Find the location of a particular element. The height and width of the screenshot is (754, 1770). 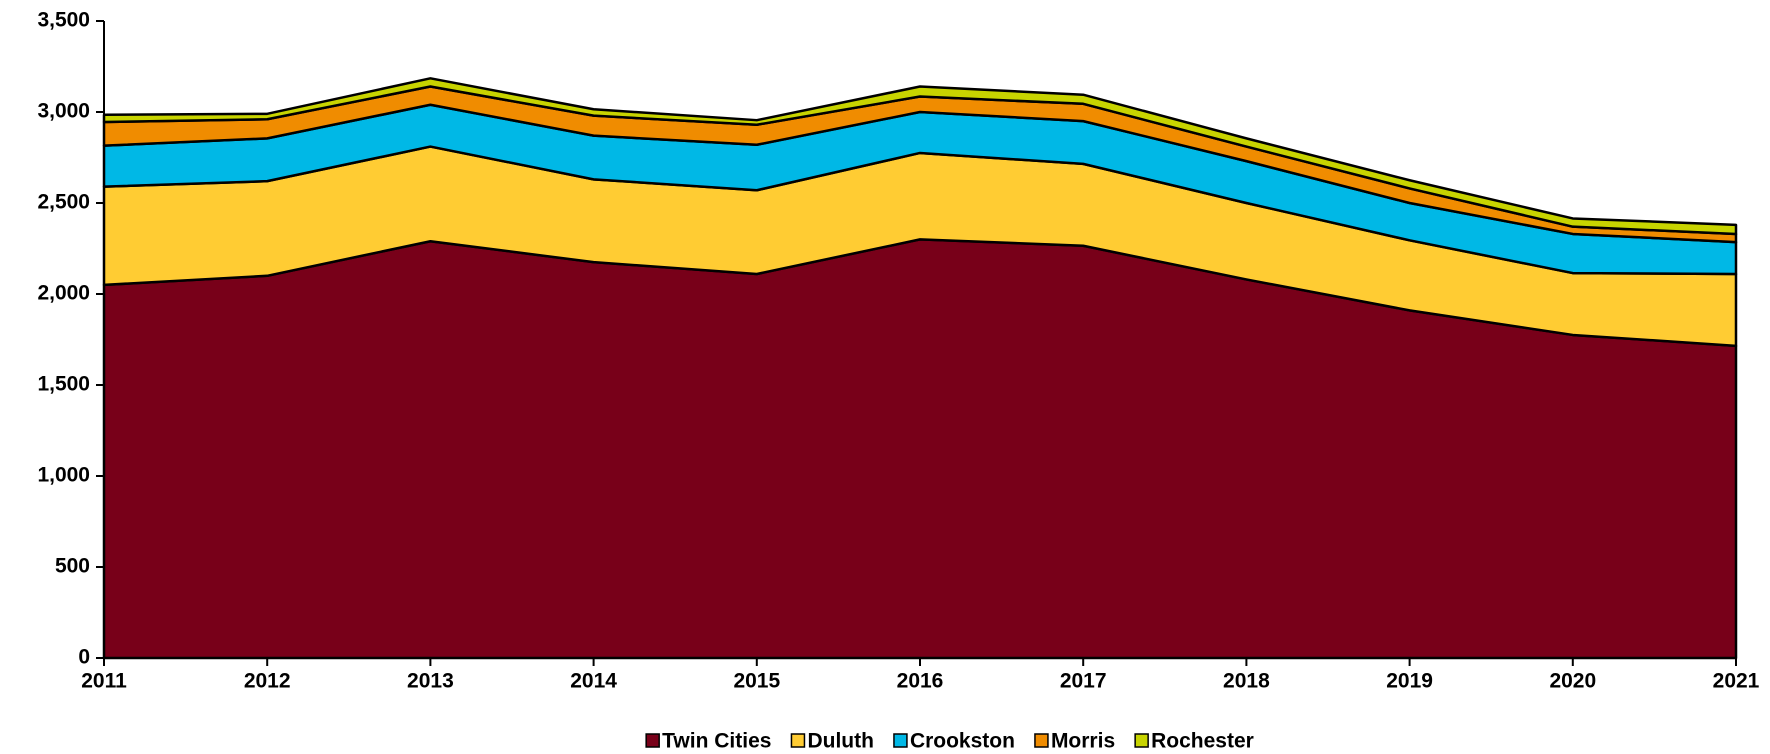

y-tick-label: 1,000 is located at coordinates (63, 475).